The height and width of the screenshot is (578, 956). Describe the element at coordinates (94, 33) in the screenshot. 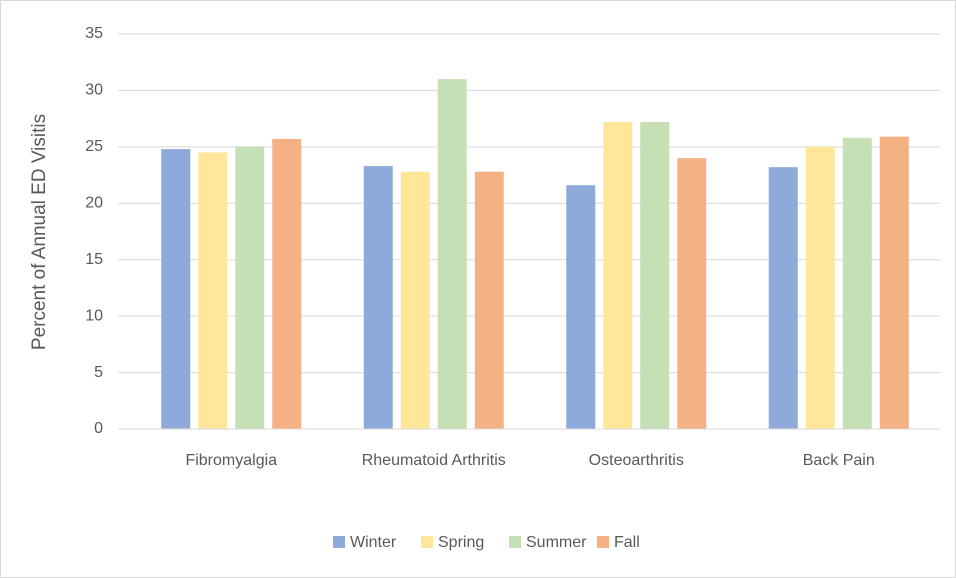

I see `y-tick-label: 35` at that location.